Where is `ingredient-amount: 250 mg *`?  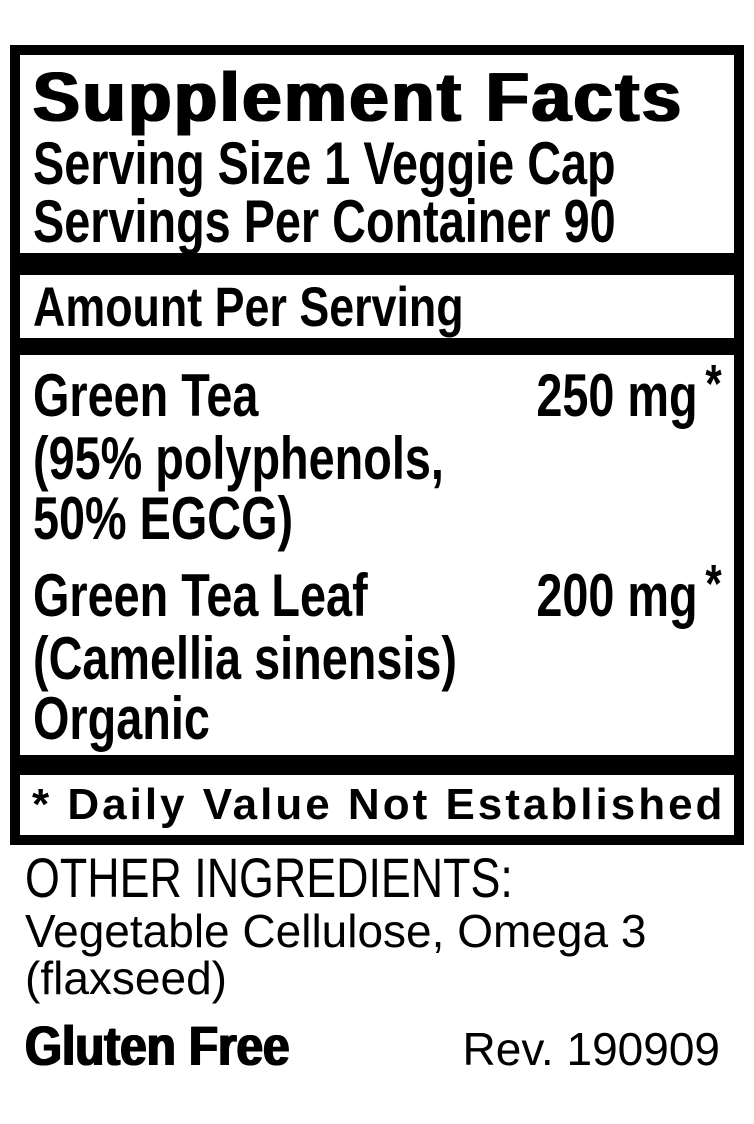 ingredient-amount: 250 mg * is located at coordinates (629, 391).